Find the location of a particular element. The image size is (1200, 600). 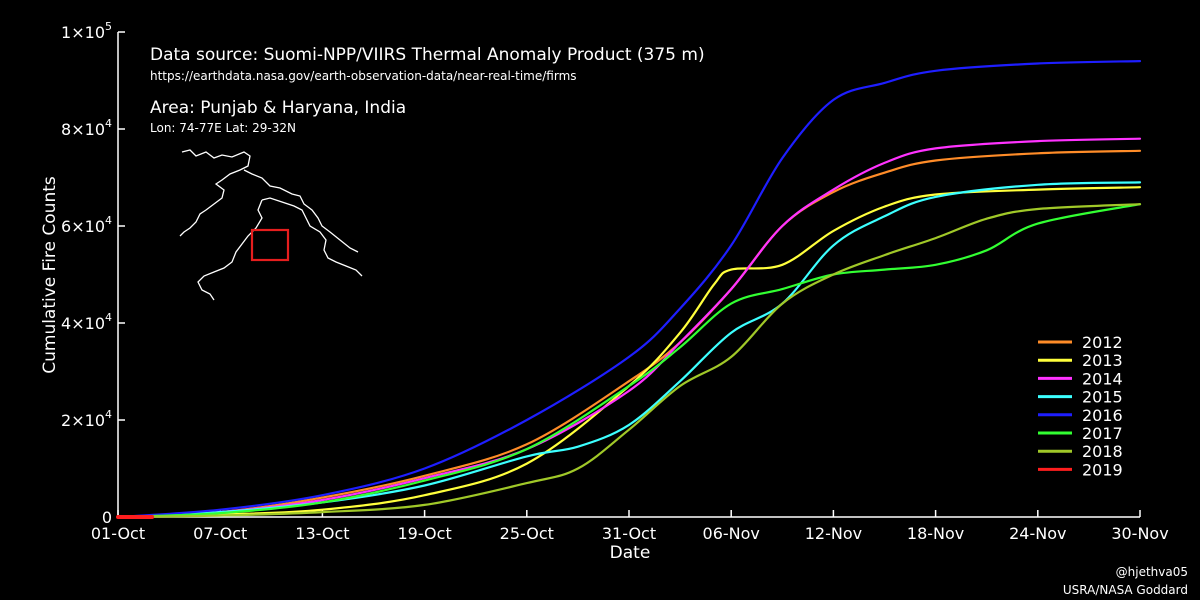

legend-label-2016: 2016 is located at coordinates (1102, 415).